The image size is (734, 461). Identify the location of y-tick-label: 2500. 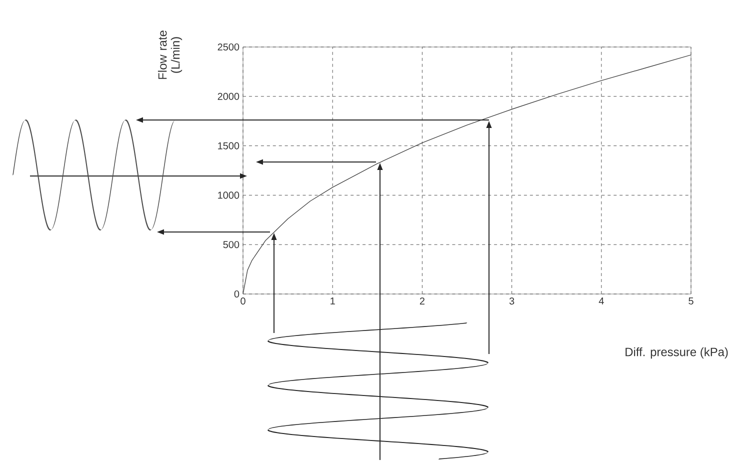
(229, 47).